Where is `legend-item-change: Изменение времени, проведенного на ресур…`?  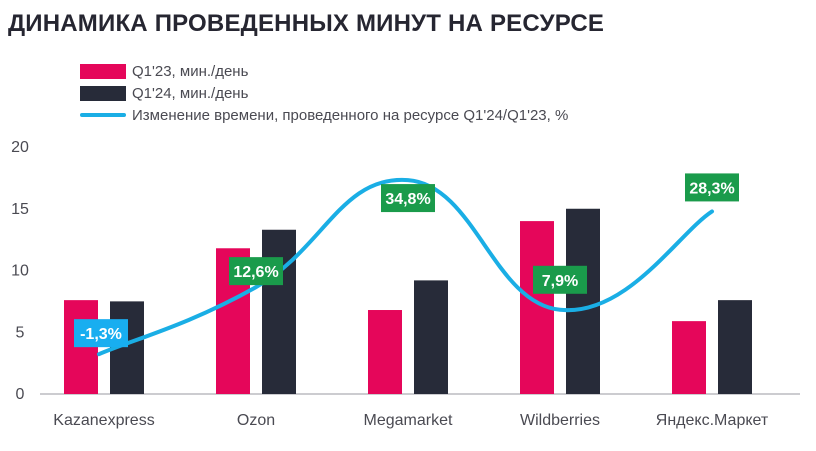
legend-item-change: Изменение времени, проведенного на ресур… is located at coordinates (324, 115).